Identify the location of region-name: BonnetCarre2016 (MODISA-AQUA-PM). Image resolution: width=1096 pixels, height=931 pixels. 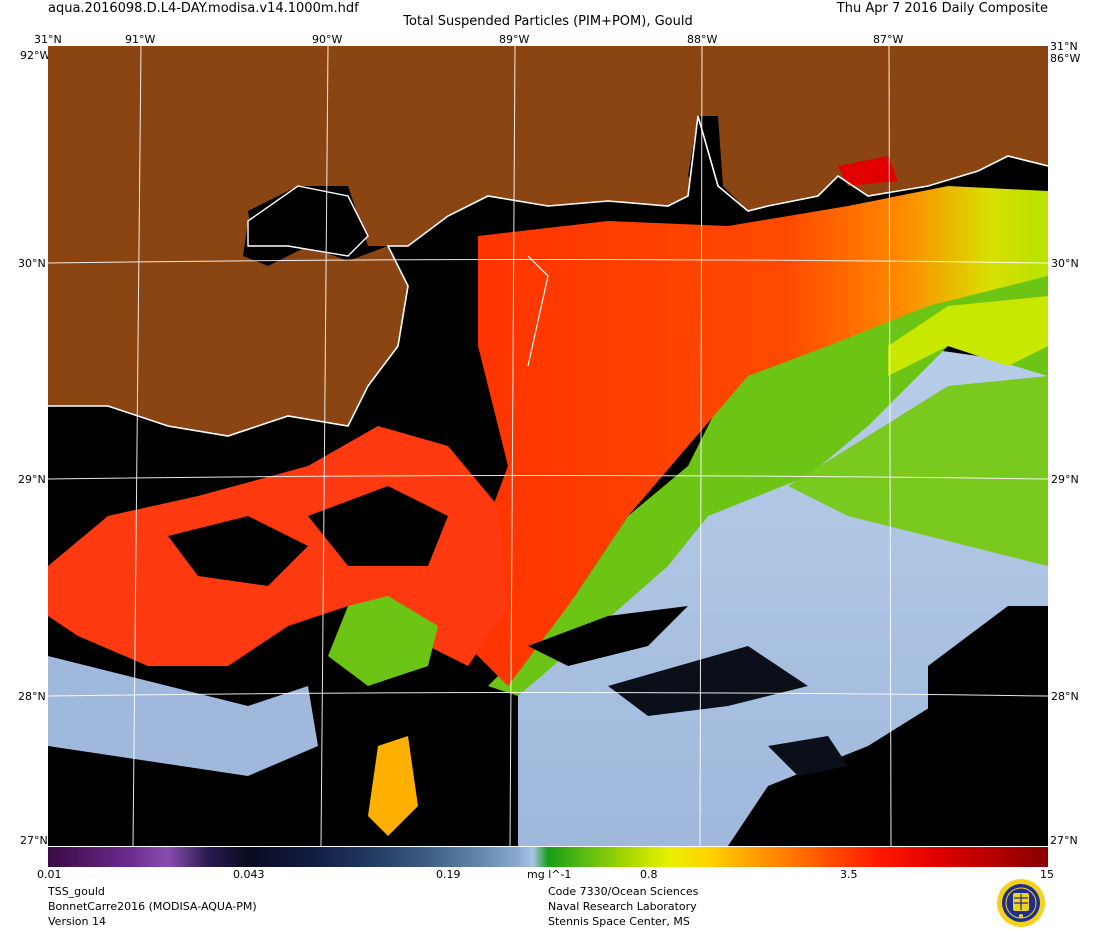
(152, 906).